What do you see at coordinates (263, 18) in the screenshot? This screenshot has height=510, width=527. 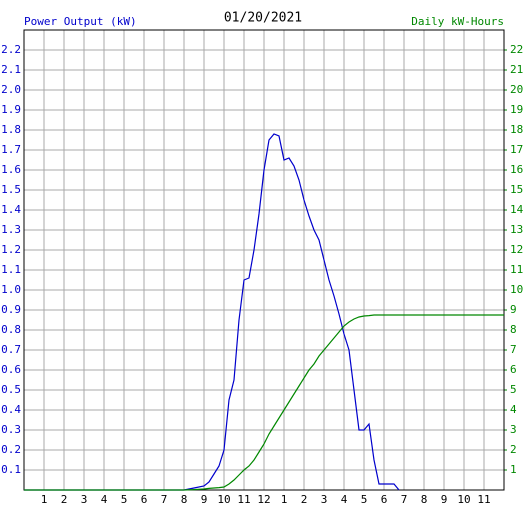 I see `chart-title: 01/20/2021` at bounding box center [263, 18].